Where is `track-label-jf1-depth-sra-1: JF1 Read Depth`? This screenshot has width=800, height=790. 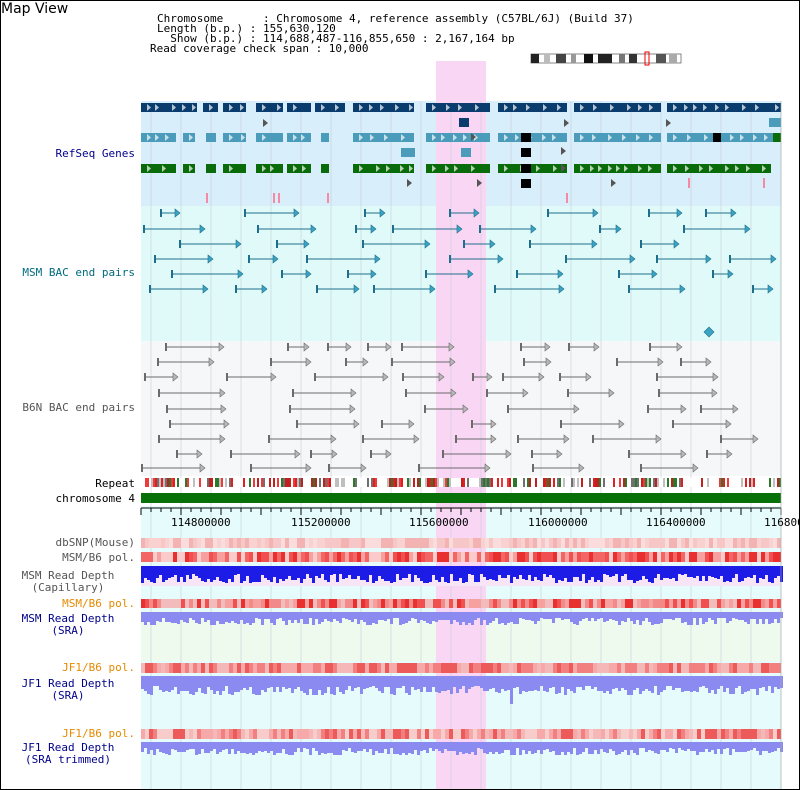 track-label-jf1-depth-sra-1: JF1 Read Depth is located at coordinates (68, 683).